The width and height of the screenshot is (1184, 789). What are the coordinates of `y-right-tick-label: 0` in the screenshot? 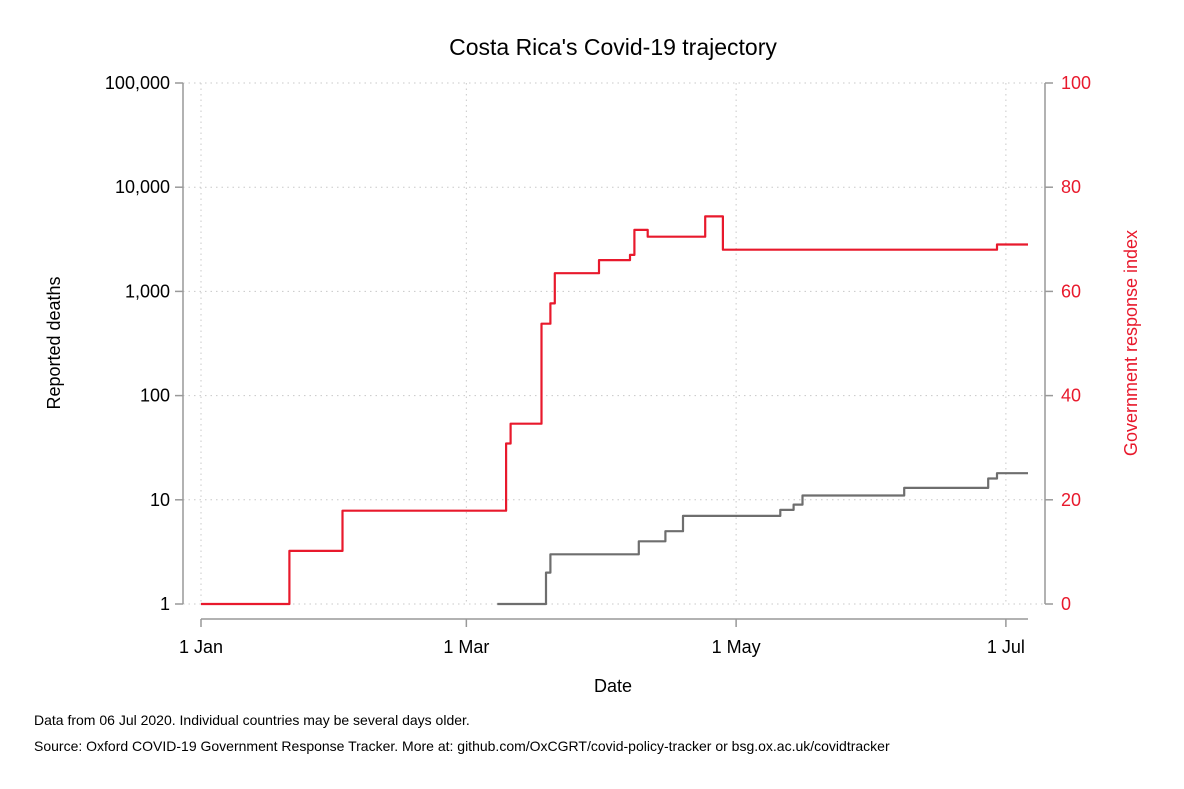 It's located at (1066, 604).